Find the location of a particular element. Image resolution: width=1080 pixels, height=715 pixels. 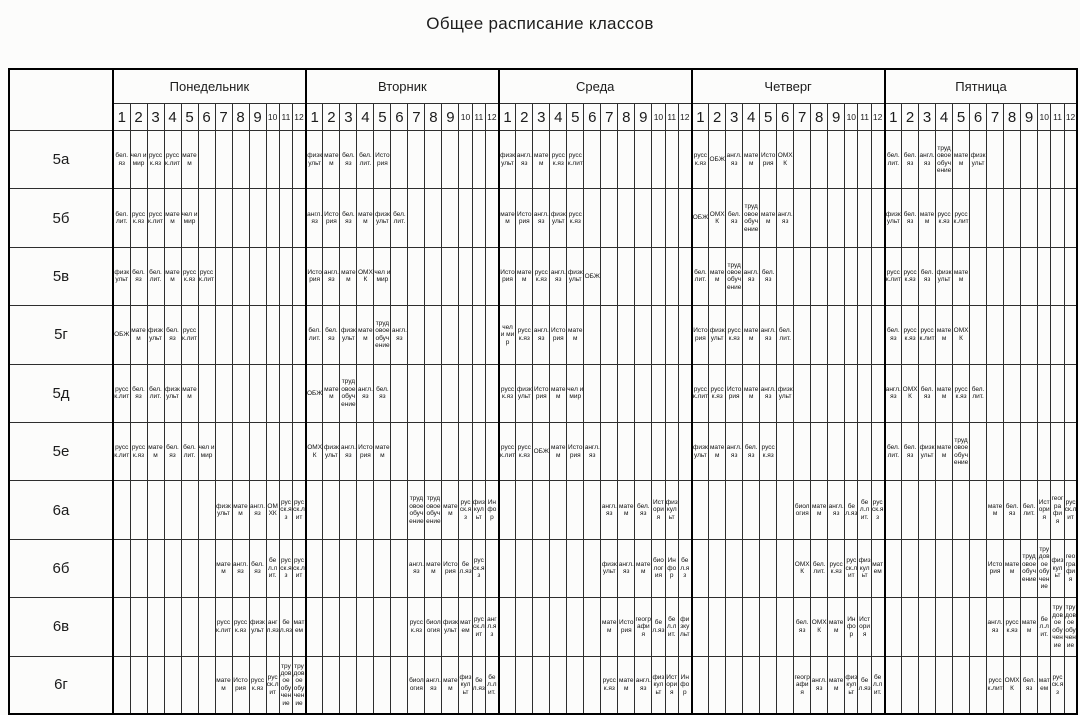

lesson-number-header: 3 is located at coordinates (927, 117).